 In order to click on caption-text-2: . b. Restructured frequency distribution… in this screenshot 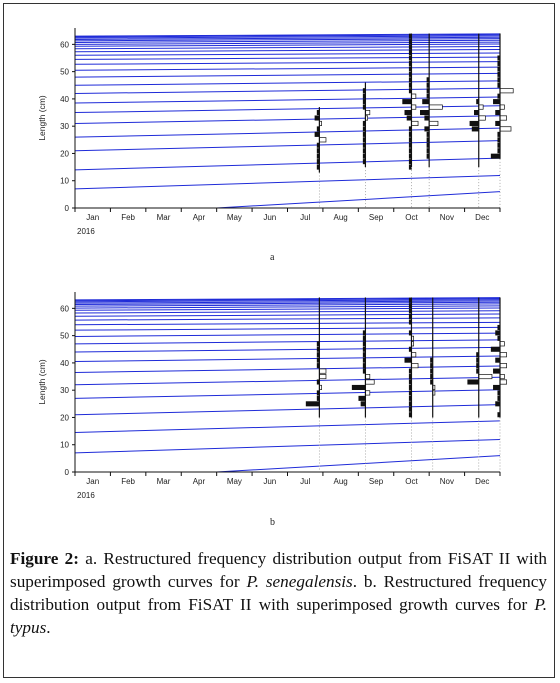, I will do `click(278, 593)`.